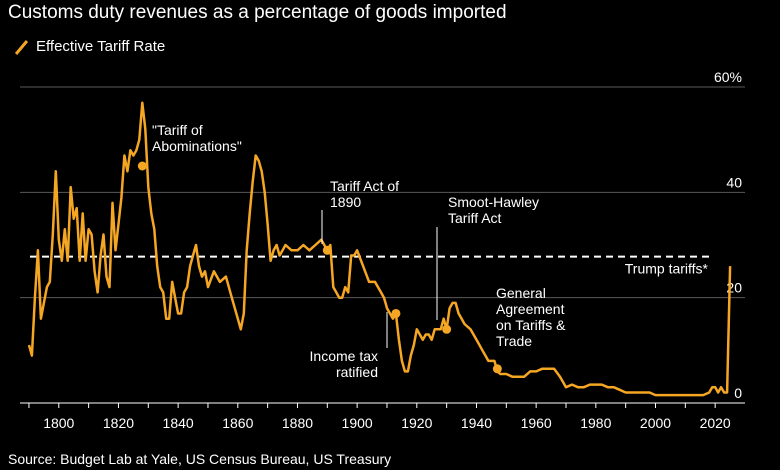  I want to click on legend: Effective Tariff Rate, so click(89, 46).